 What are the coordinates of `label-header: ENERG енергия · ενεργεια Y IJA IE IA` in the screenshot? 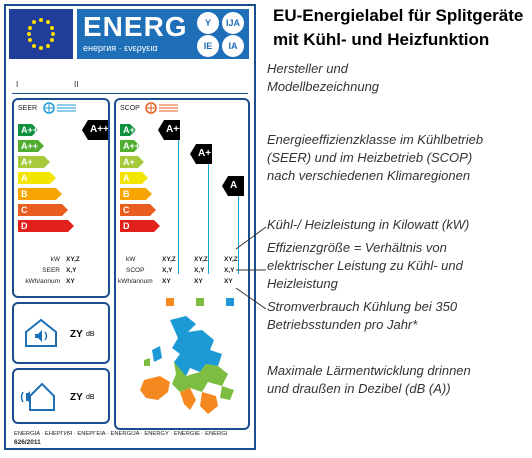 It's located at (130, 37).